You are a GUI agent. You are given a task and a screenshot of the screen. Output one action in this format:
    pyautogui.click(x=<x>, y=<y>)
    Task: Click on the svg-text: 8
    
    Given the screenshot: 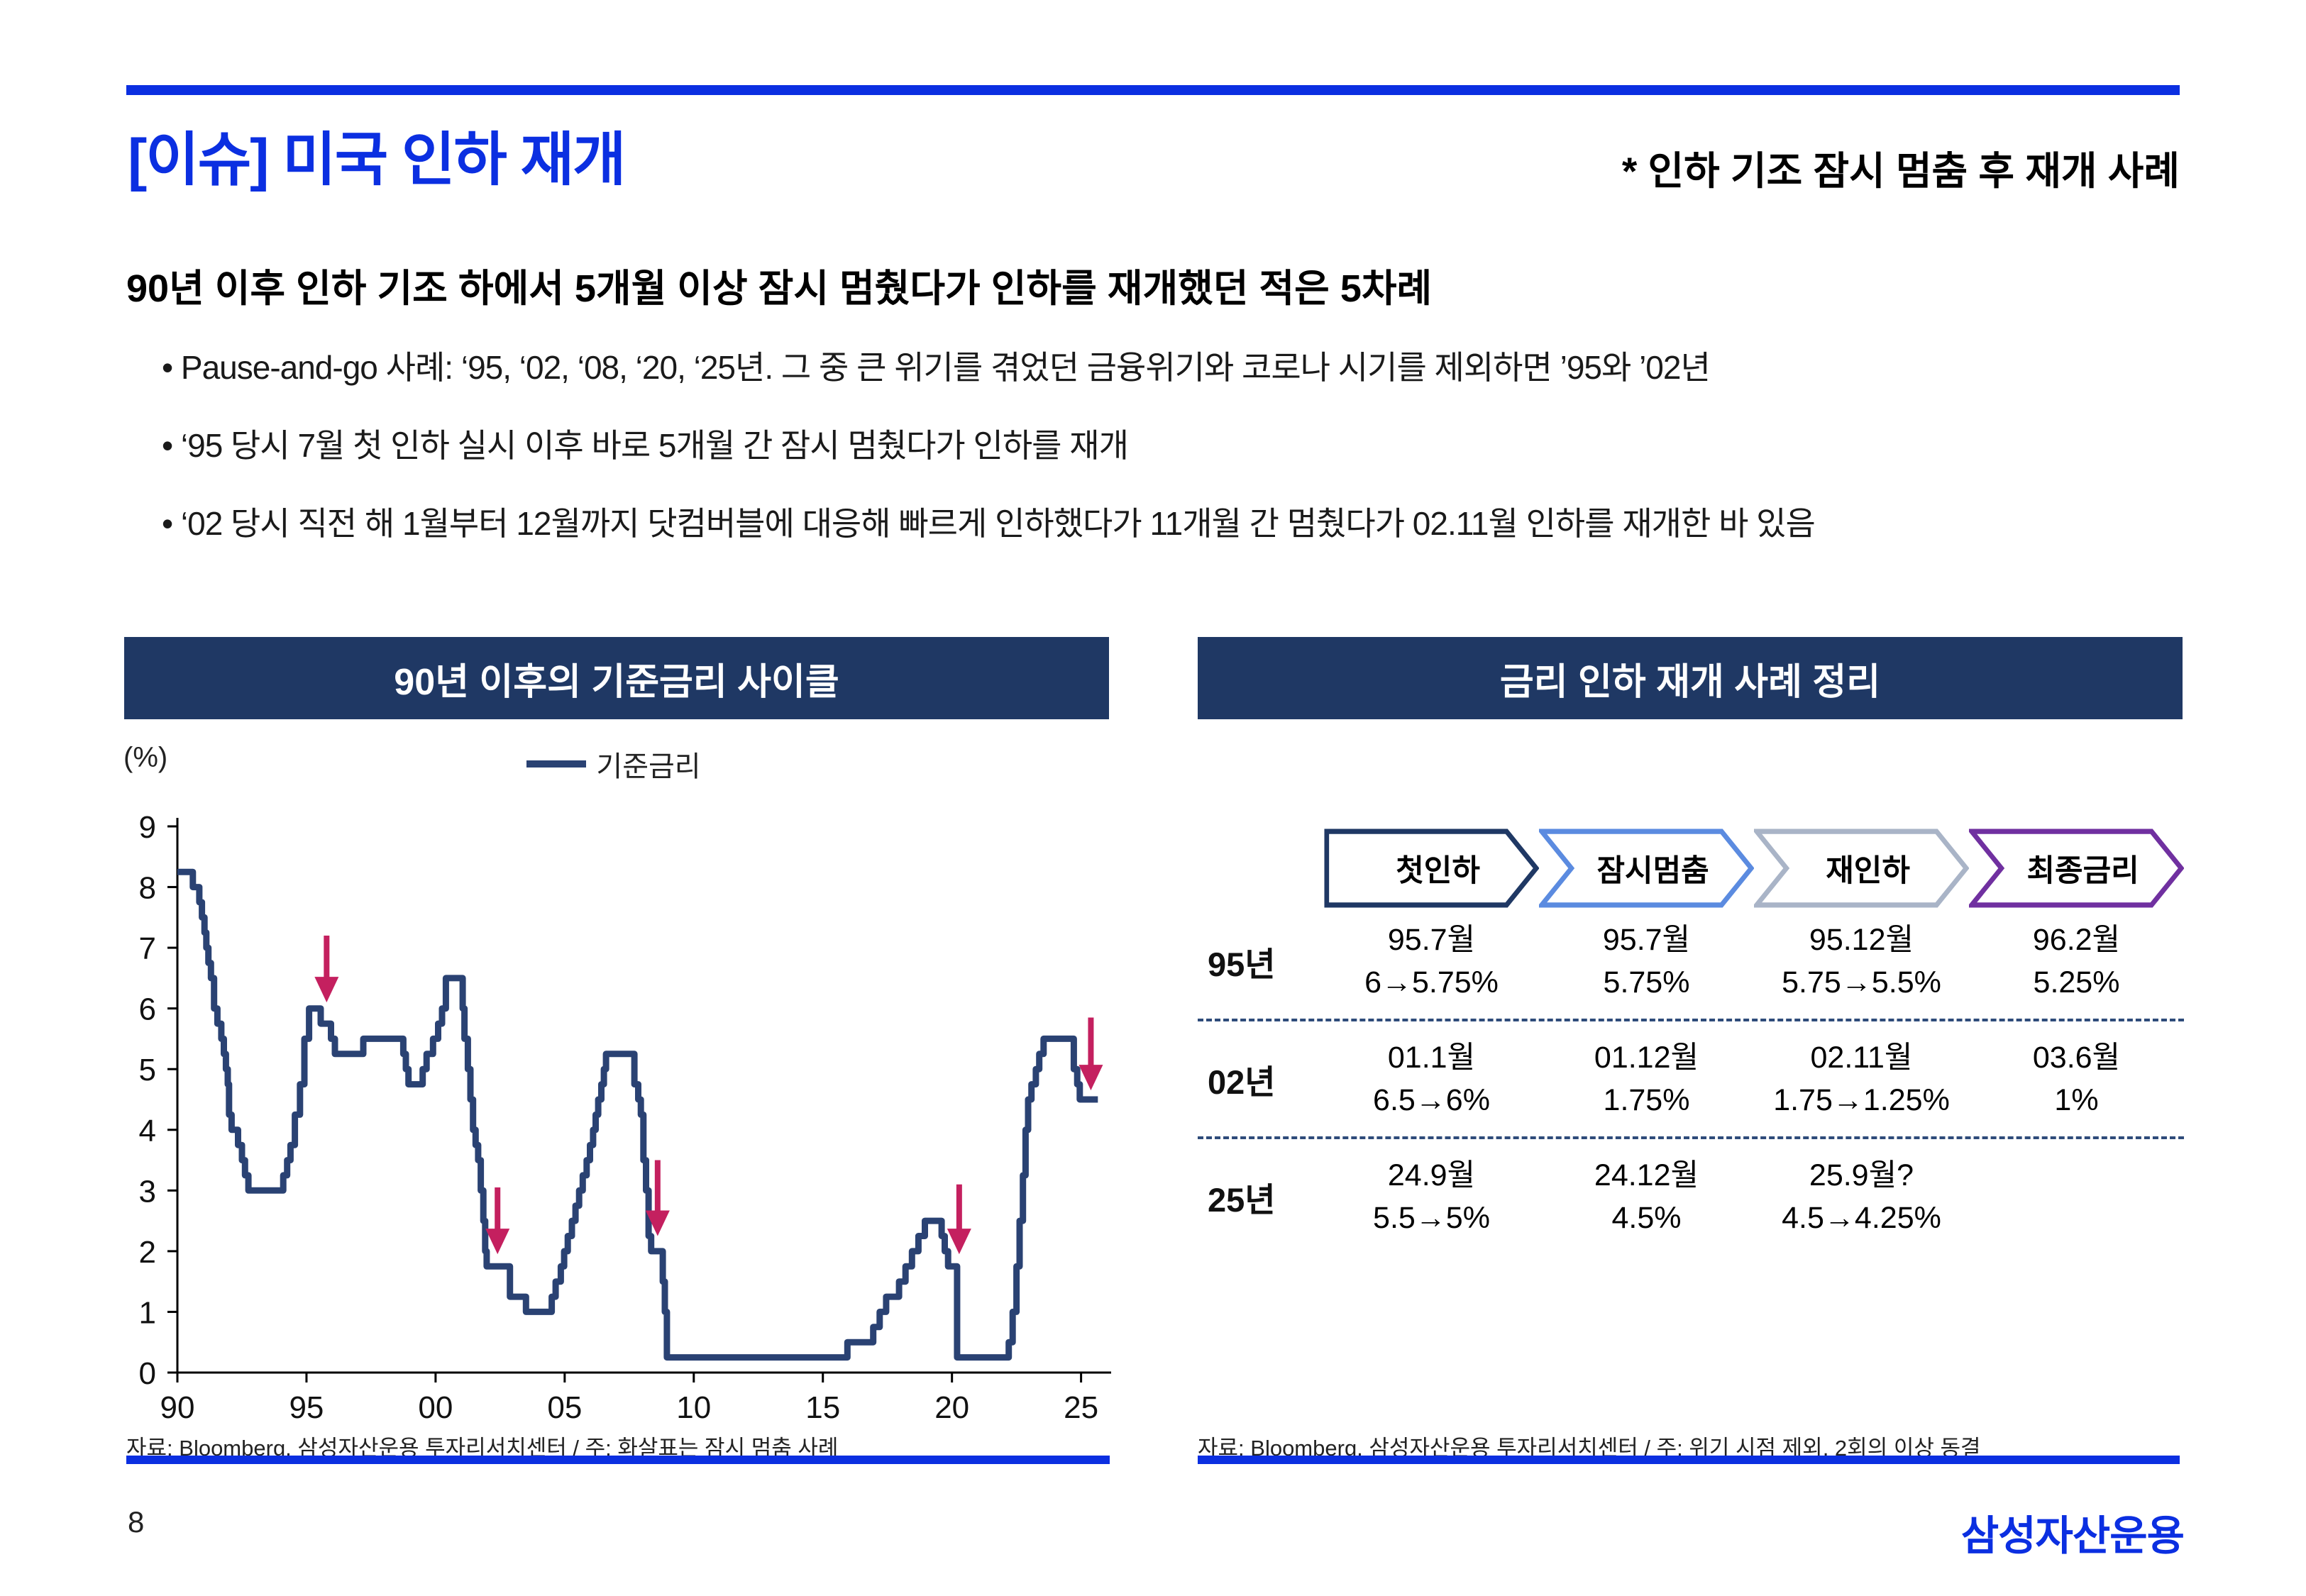 What is the action you would take?
    pyautogui.click(x=147, y=888)
    